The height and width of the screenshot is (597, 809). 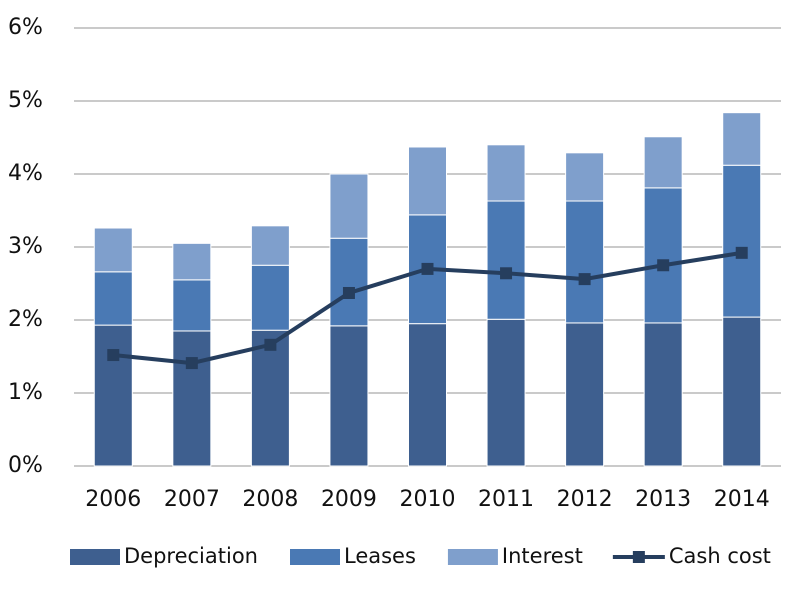 What do you see at coordinates (191, 556) in the screenshot?
I see `legend-label: Depreciation` at bounding box center [191, 556].